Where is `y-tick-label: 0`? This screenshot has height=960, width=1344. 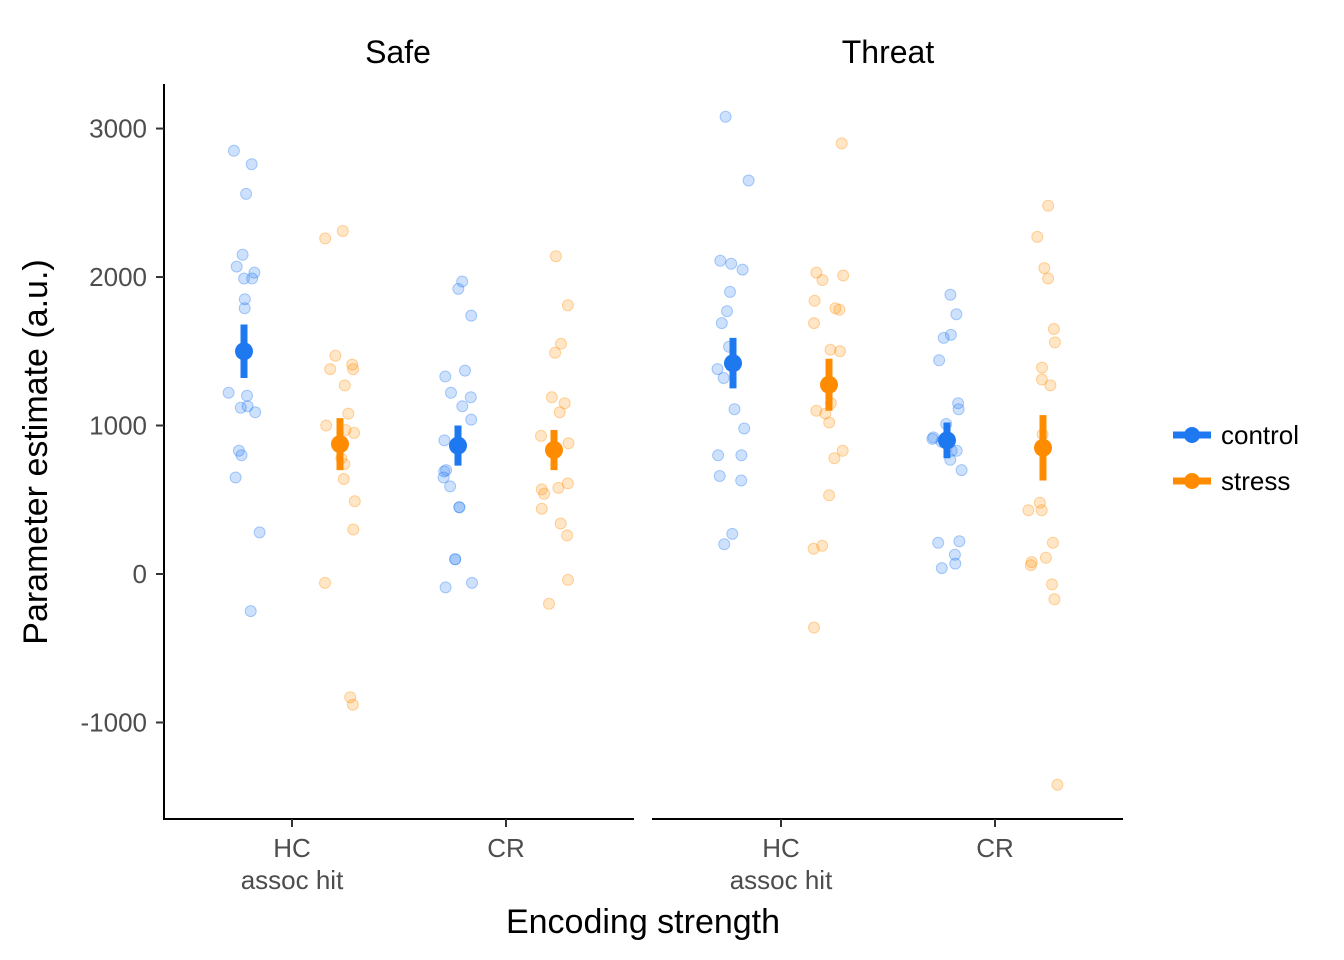 y-tick-label: 0 is located at coordinates (140, 574).